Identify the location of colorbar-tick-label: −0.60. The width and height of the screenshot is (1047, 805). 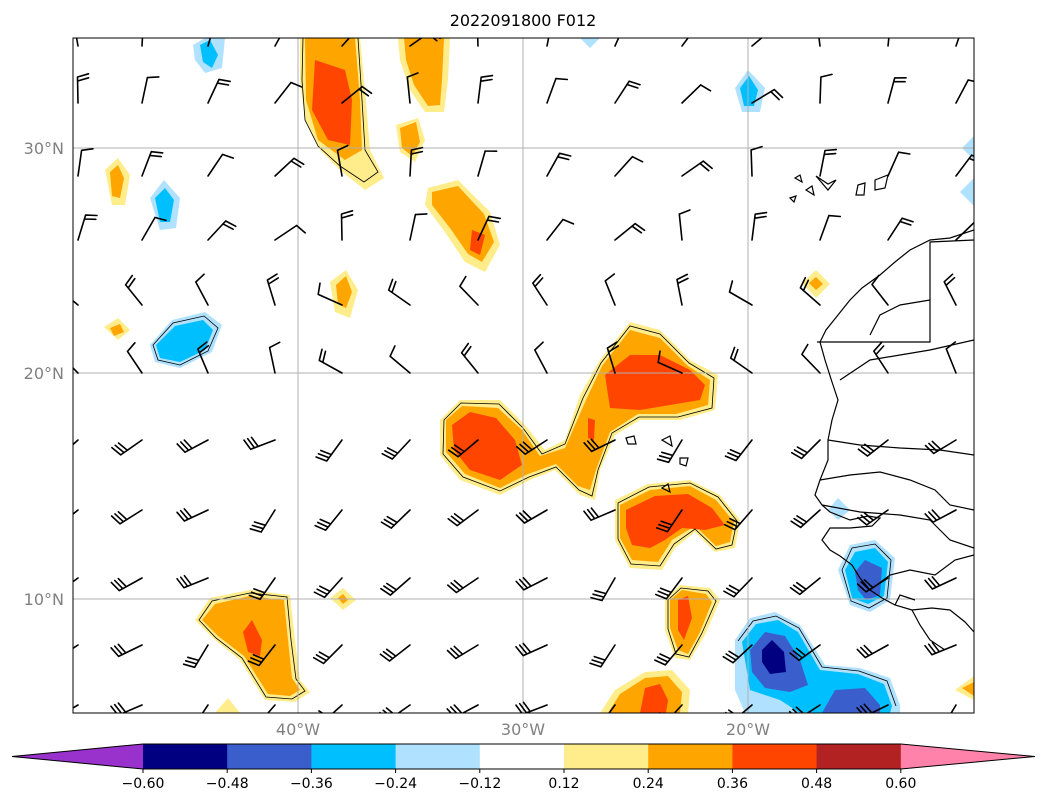
(143, 784).